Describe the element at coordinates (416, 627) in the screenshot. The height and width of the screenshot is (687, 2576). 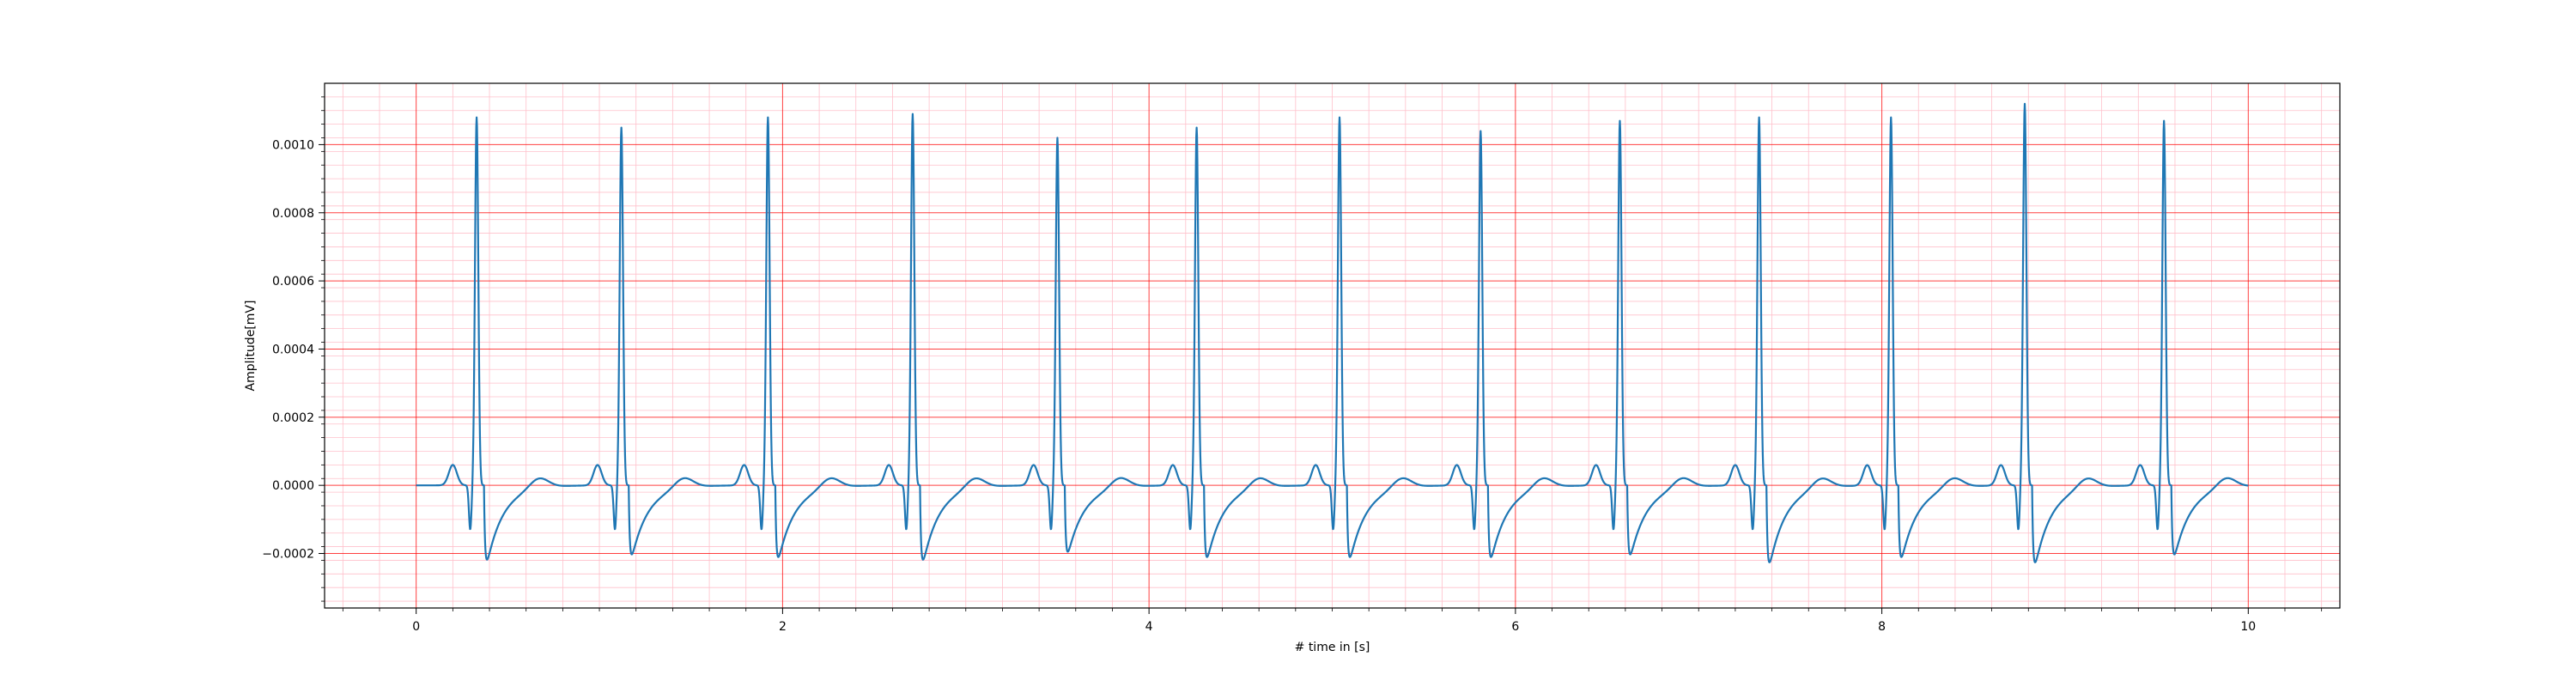
I see `x-tick-label: 0` at that location.